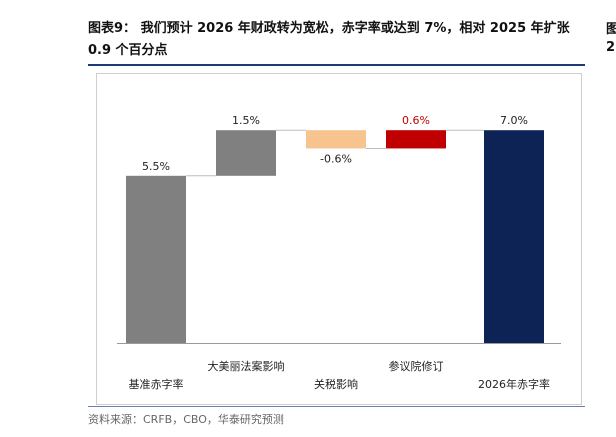 The height and width of the screenshot is (437, 616). Describe the element at coordinates (156, 166) in the screenshot. I see `data-label-1: 5.5%` at that location.